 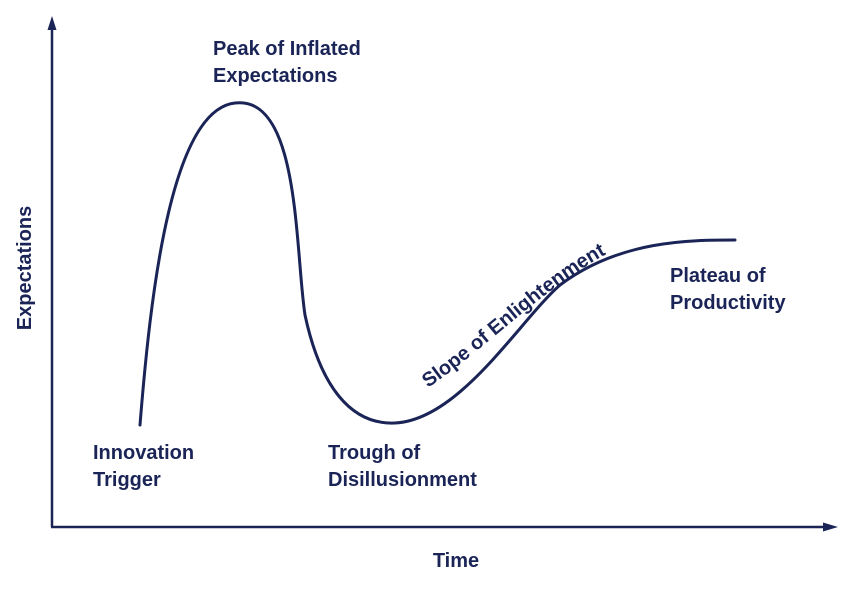 What do you see at coordinates (143, 453) in the screenshot?
I see `innovation-trigger-label-line1: Innovation` at bounding box center [143, 453].